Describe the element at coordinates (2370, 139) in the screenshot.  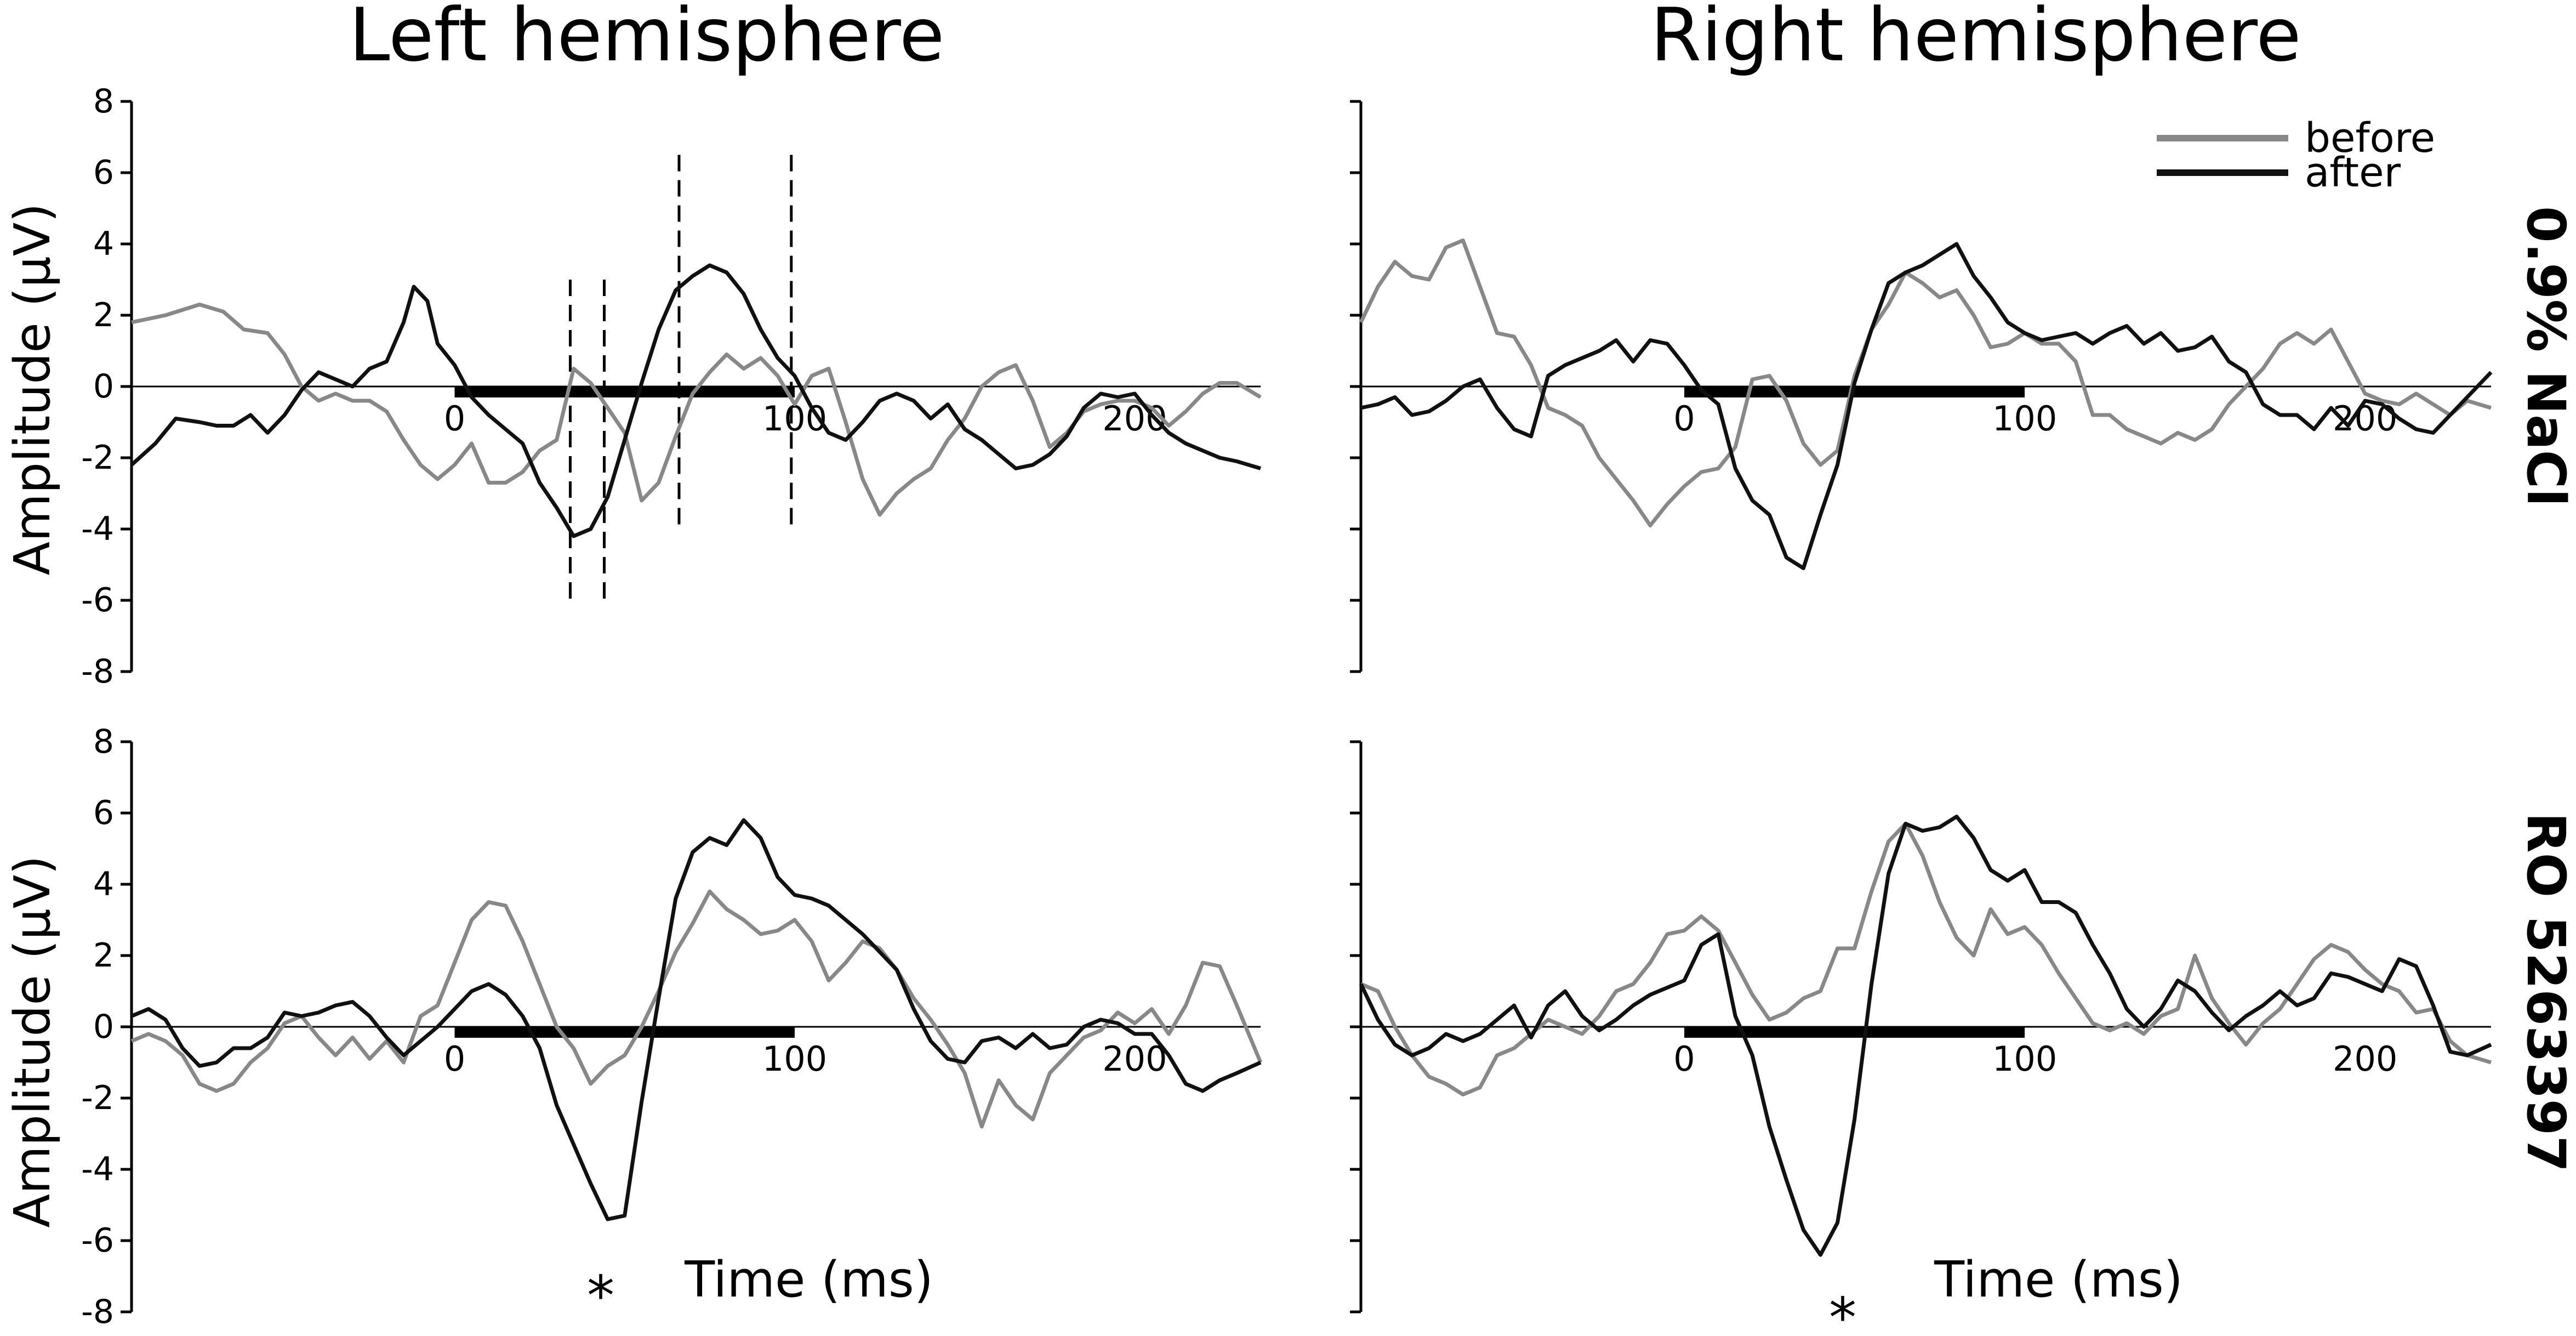
I see `legend-label-before: before` at that location.